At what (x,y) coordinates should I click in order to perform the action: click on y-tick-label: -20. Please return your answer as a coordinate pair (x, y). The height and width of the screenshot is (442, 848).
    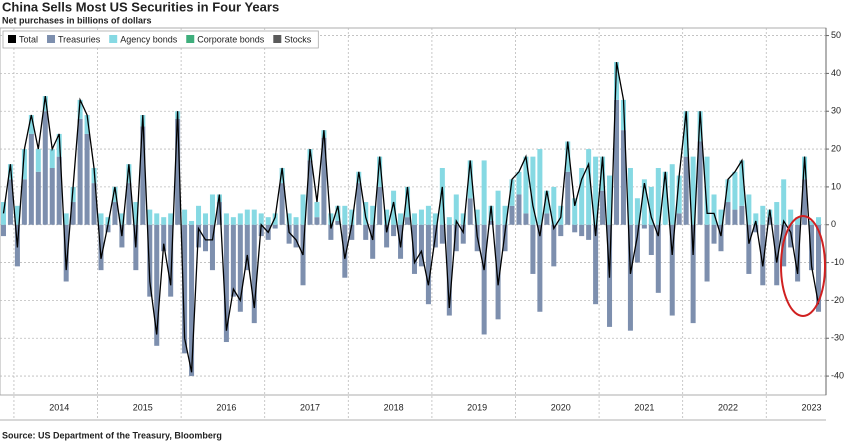
    Looking at the image, I should click on (837, 300).